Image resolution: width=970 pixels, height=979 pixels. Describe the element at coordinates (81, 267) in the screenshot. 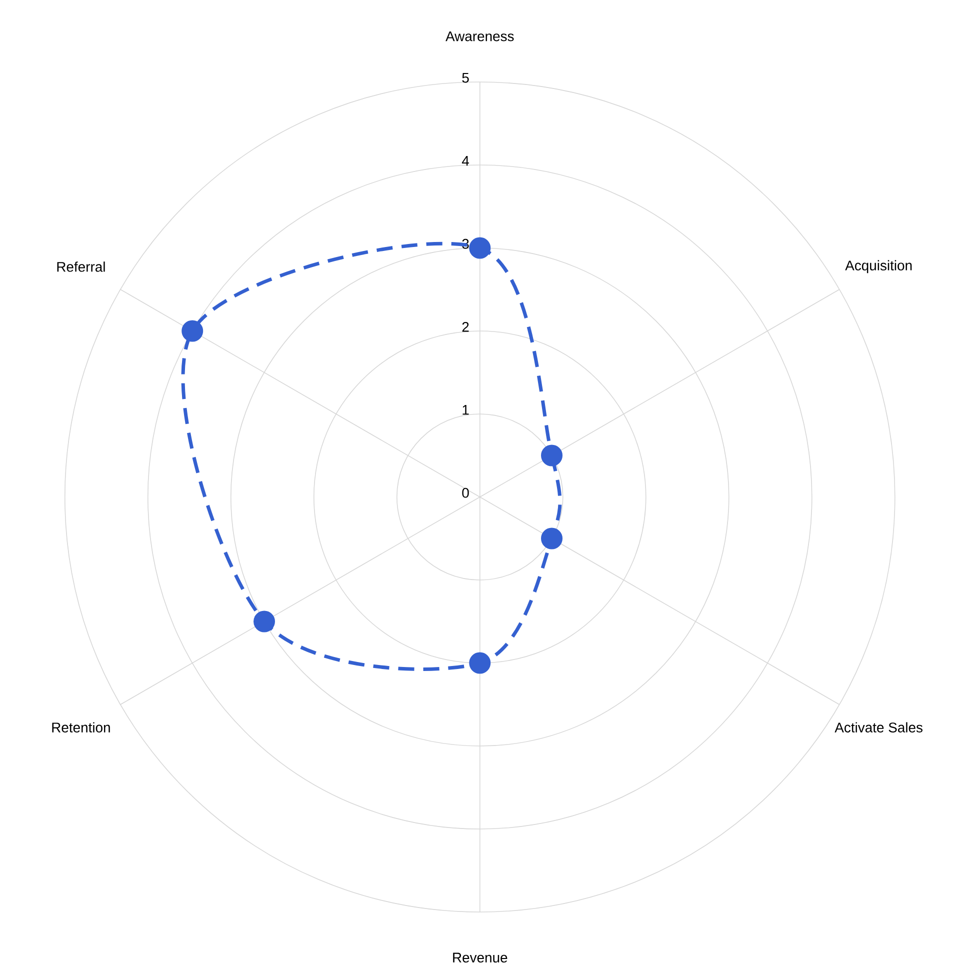

I see `spoke-label: Referral` at that location.